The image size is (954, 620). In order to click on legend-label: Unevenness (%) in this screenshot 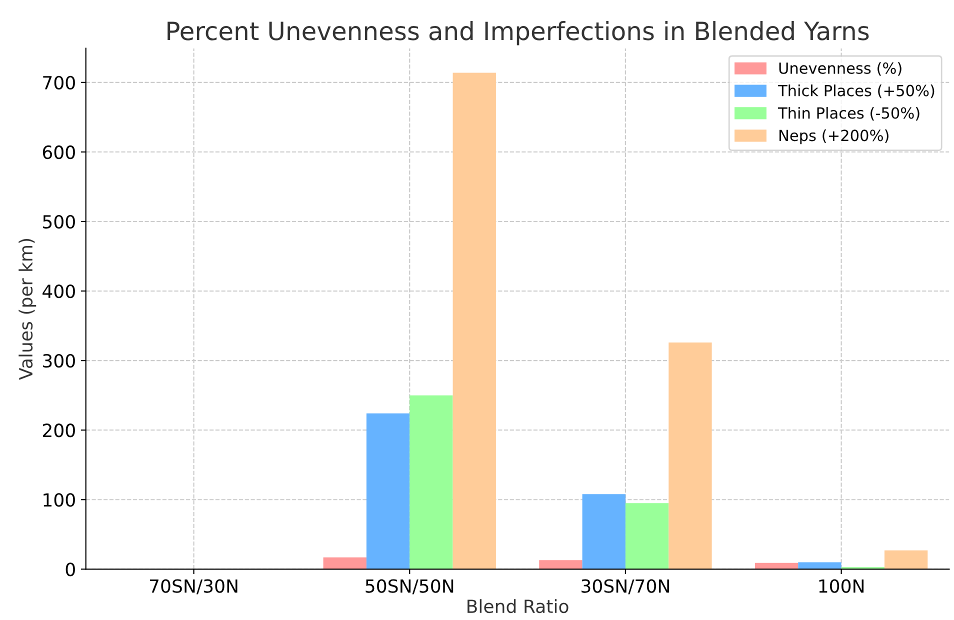, I will do `click(840, 69)`.